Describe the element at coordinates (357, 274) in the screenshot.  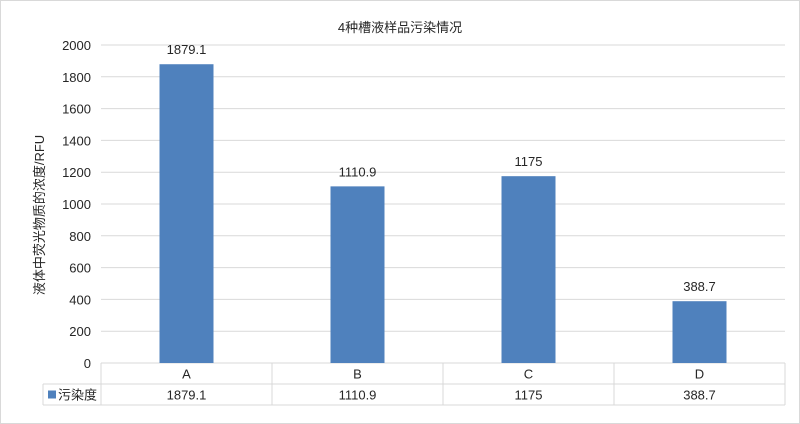
I see `bar-B` at that location.